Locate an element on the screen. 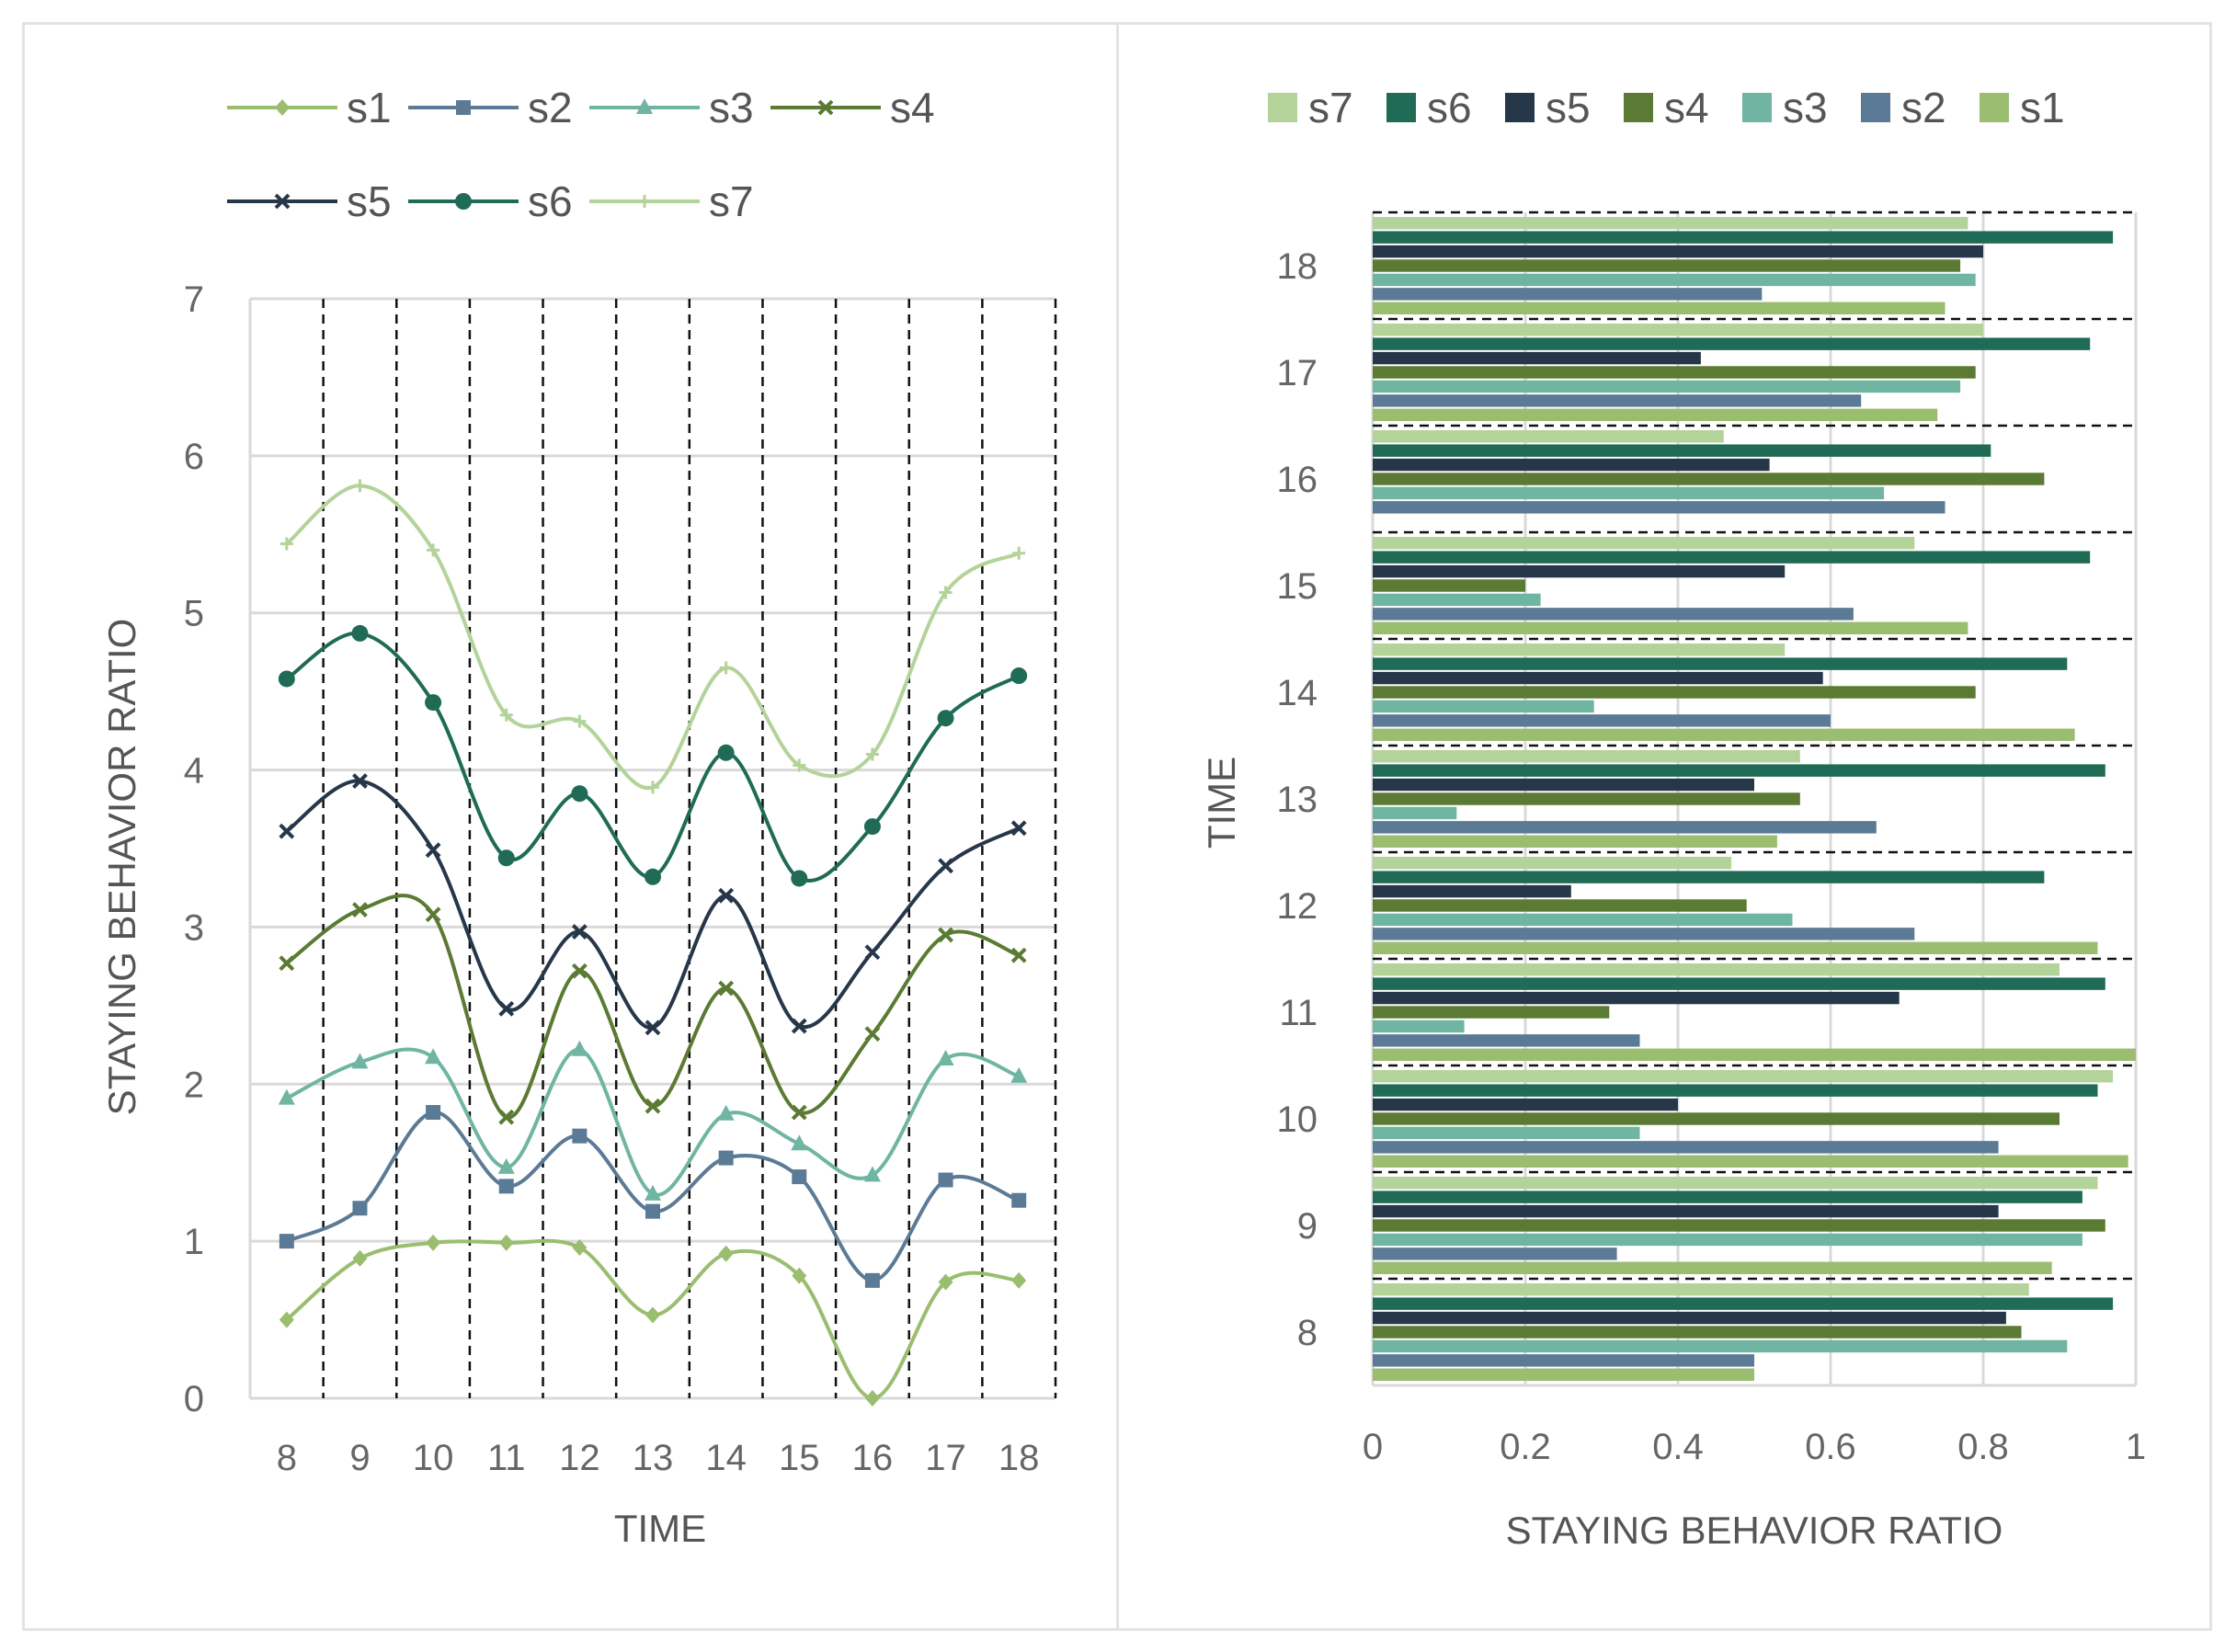  x-tick-label: 11 is located at coordinates (506, 1458).